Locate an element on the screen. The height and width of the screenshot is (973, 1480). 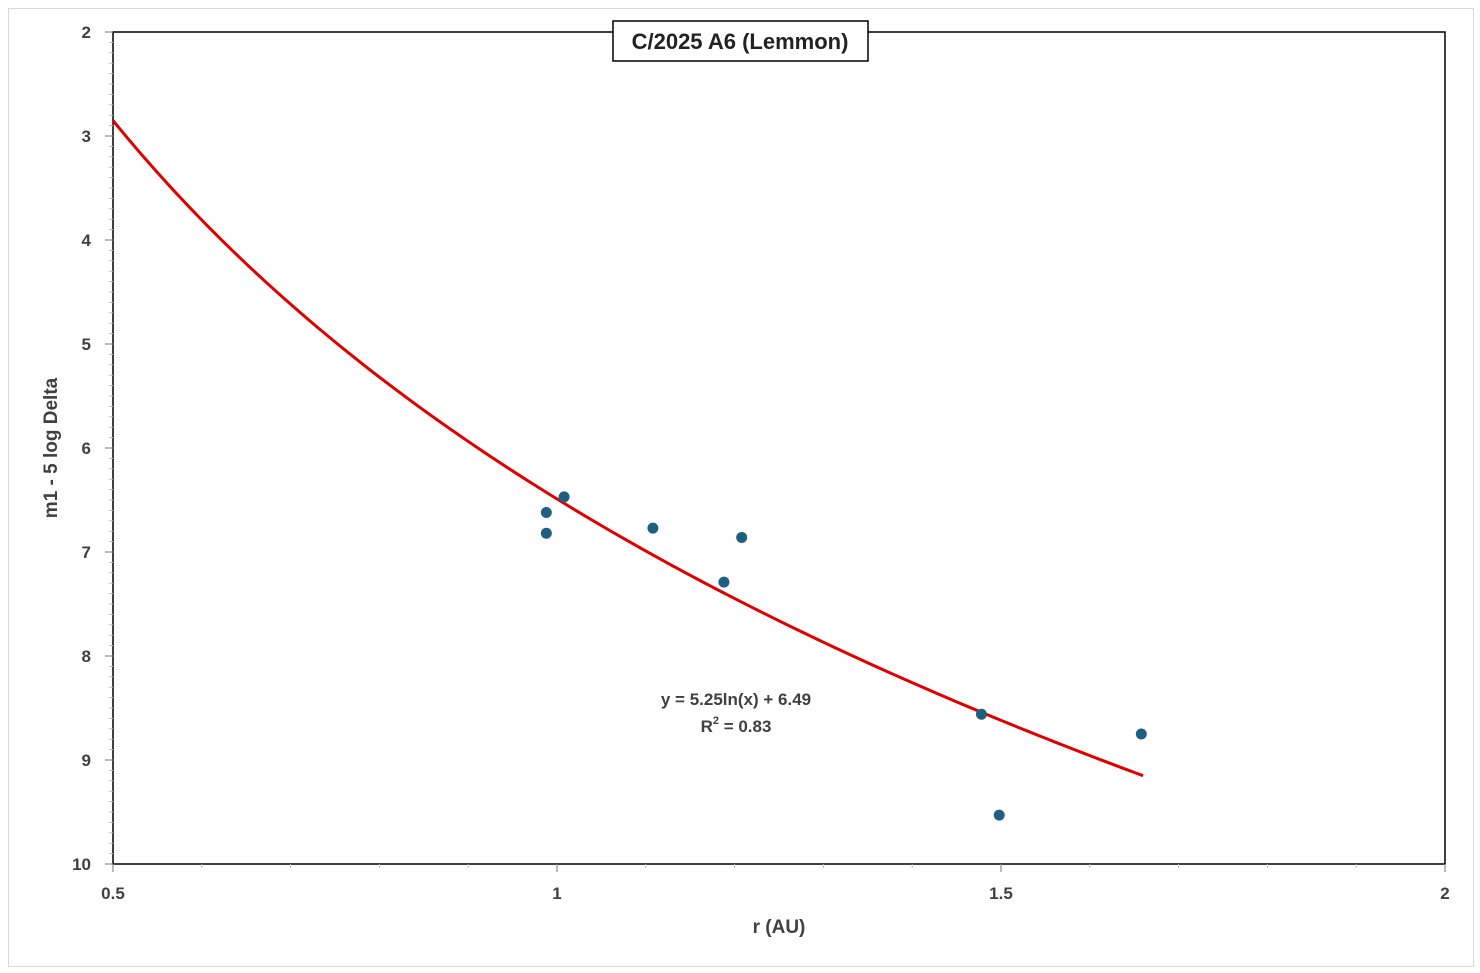
y-tick-label: 9 is located at coordinates (86, 760).